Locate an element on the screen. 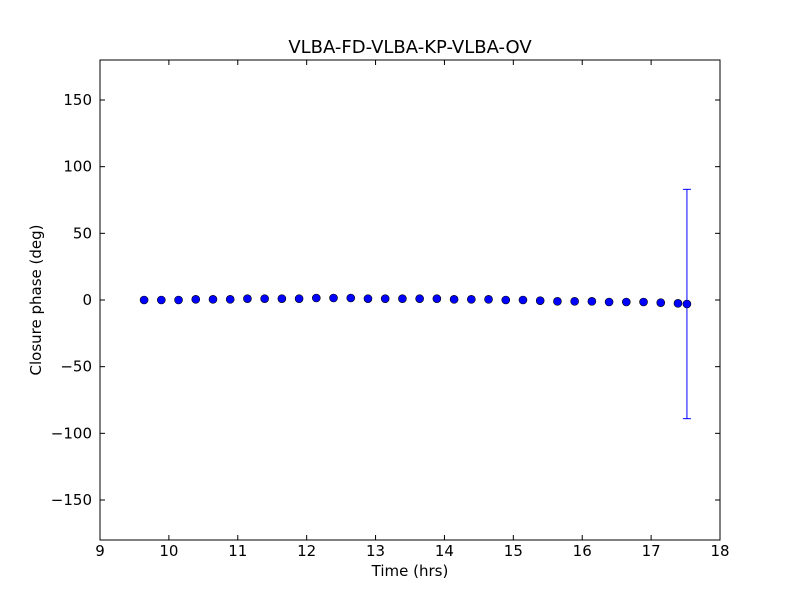  y-tick-label: −100 is located at coordinates (71, 433).